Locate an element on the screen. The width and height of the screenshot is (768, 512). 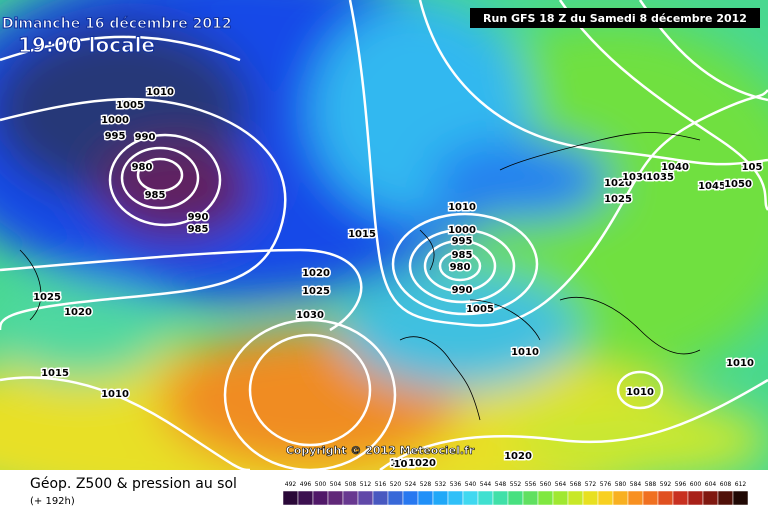
legend-label: 592 is located at coordinates (666, 484).